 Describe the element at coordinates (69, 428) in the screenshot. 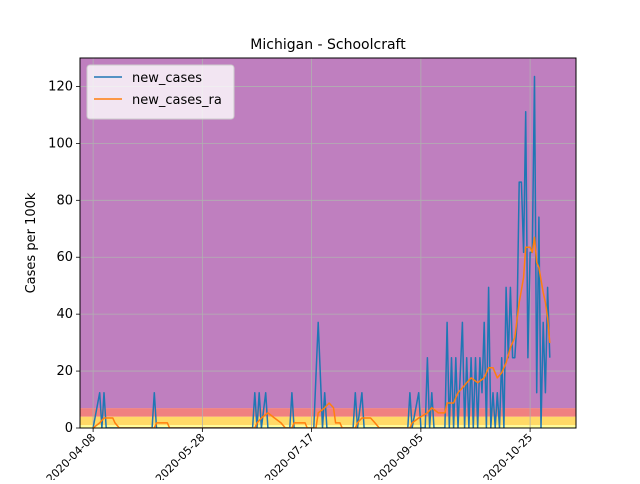

I see `y-tick-label: 0` at that location.